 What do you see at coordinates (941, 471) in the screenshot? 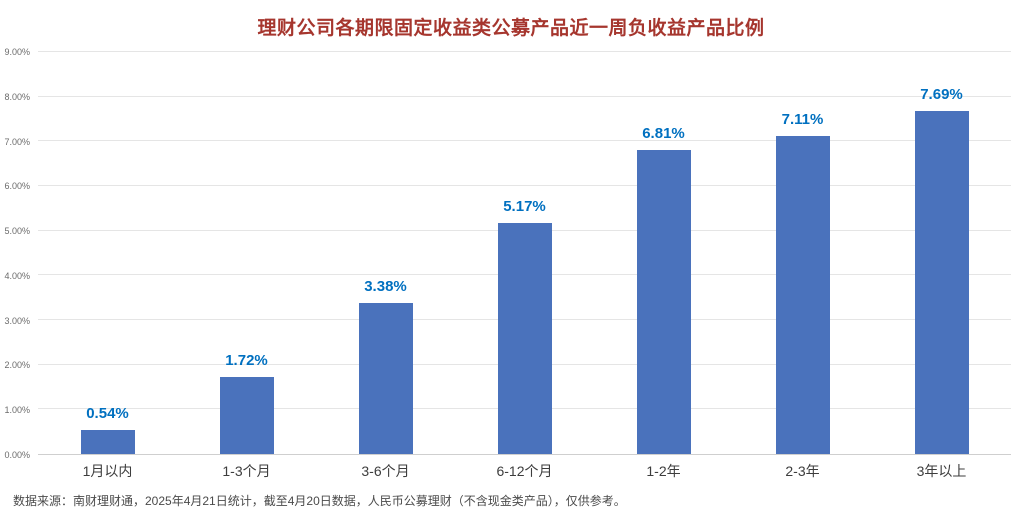
I see `x-tick-label: 3年以上` at bounding box center [941, 471].